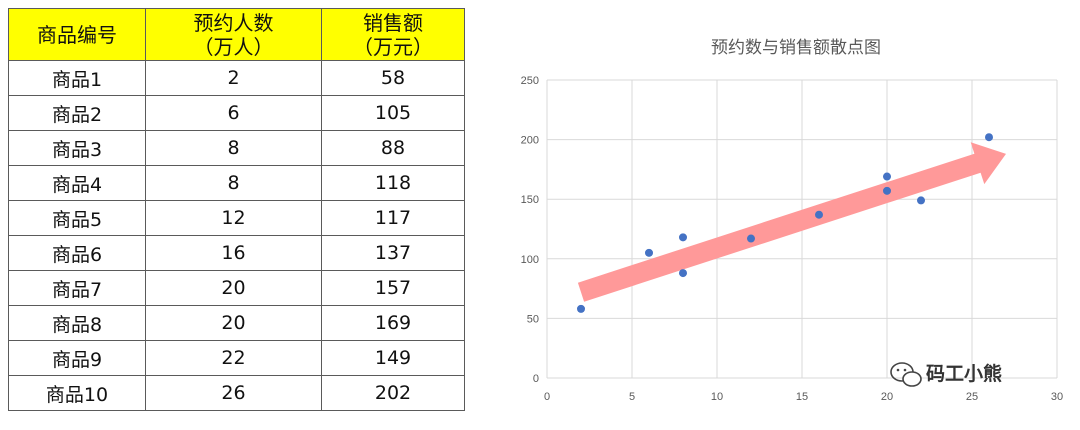 This screenshot has height=430, width=1080. I want to click on watermark: 码工小熊, so click(946, 374).